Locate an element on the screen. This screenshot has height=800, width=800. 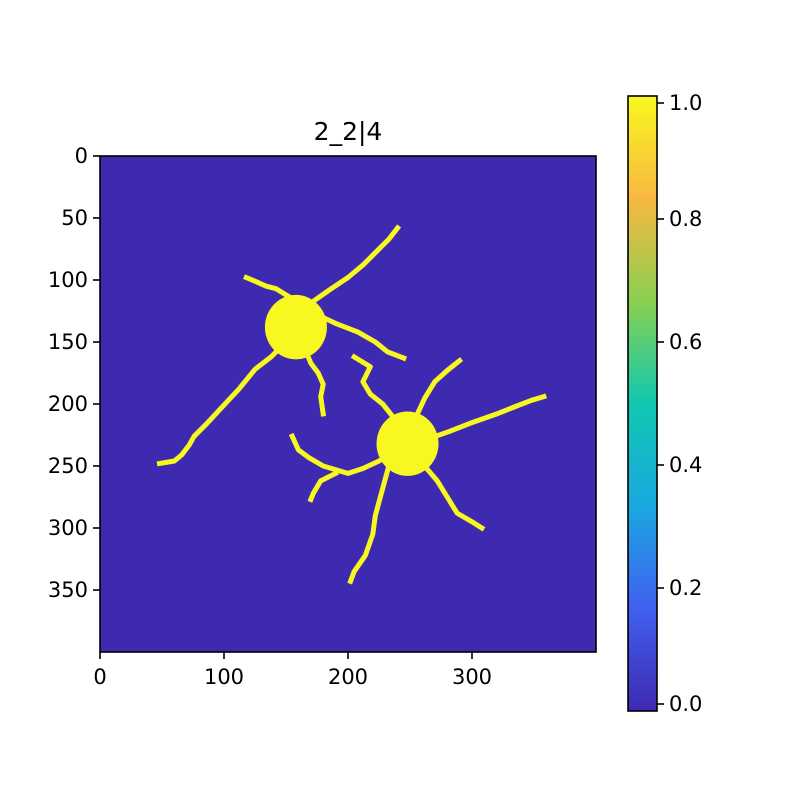
chart-title: 2_2|4 is located at coordinates (348, 131).